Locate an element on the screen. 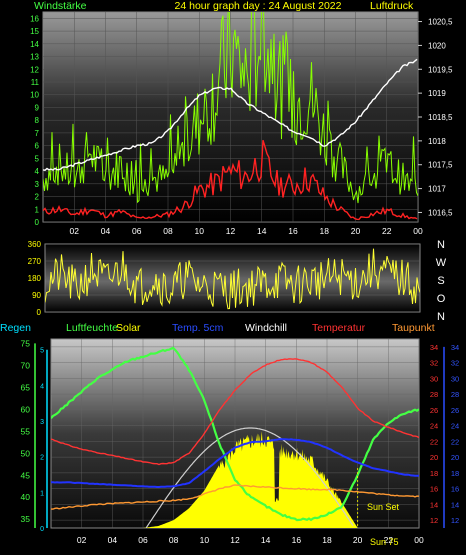  humidity-tick-label: 75 is located at coordinates (26, 343).